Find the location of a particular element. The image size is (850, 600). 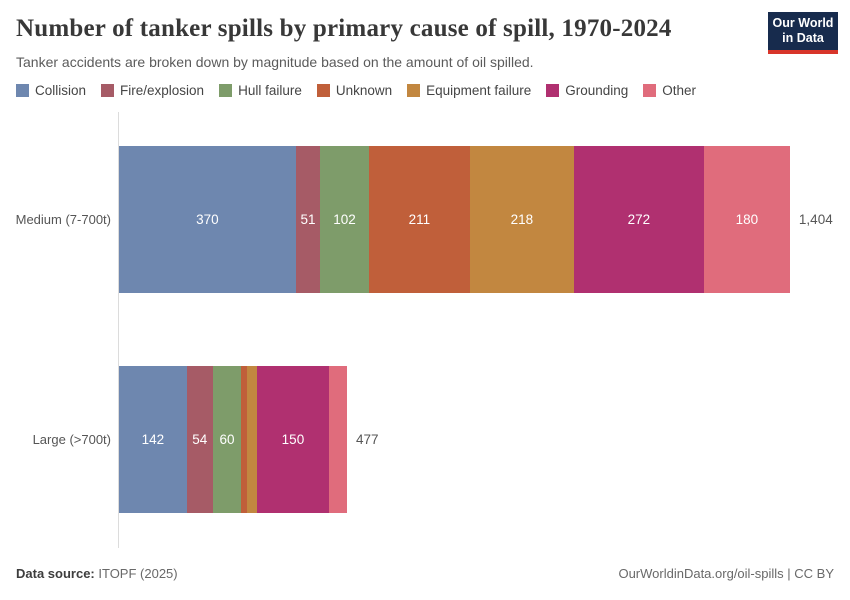

bar-row-large-700t: Large (>700t) 142 54 60 150 477 is located at coordinates (189, 439).